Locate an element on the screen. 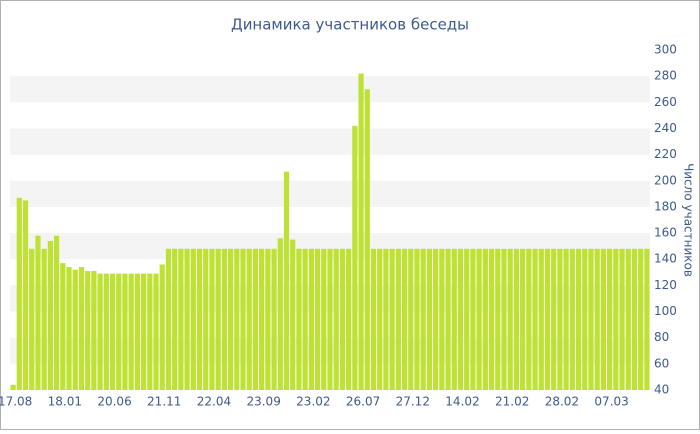 This screenshot has width=700, height=434. x-tick-label: 18.01 is located at coordinates (65, 402).